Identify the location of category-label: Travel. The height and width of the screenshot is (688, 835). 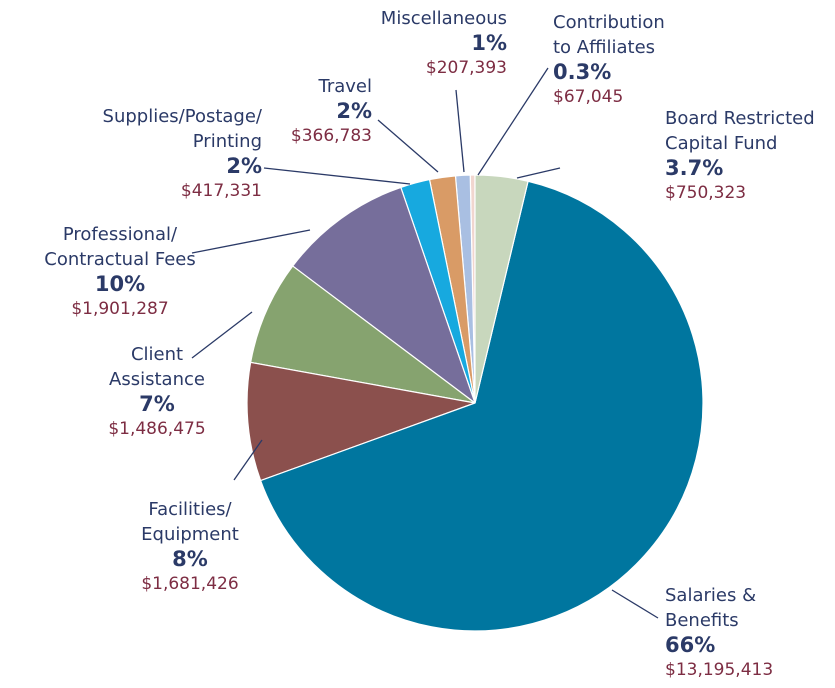
(345, 86).